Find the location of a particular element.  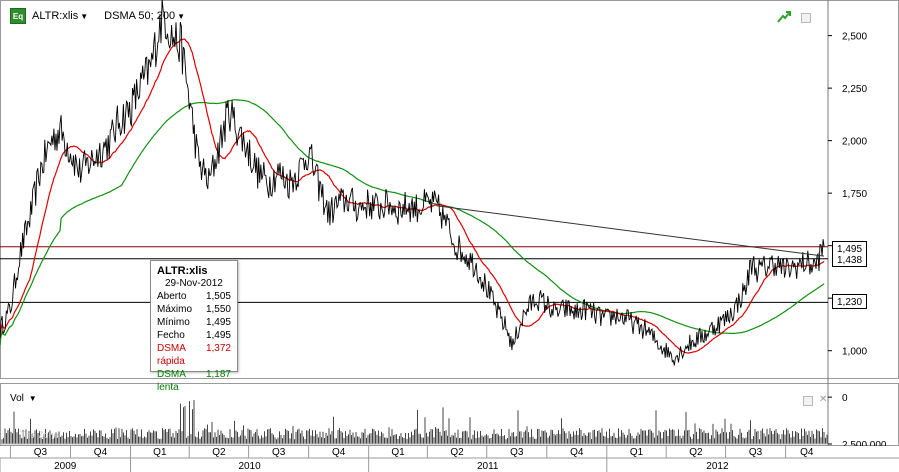

y-tick-label: 1,750 is located at coordinates (854, 194).